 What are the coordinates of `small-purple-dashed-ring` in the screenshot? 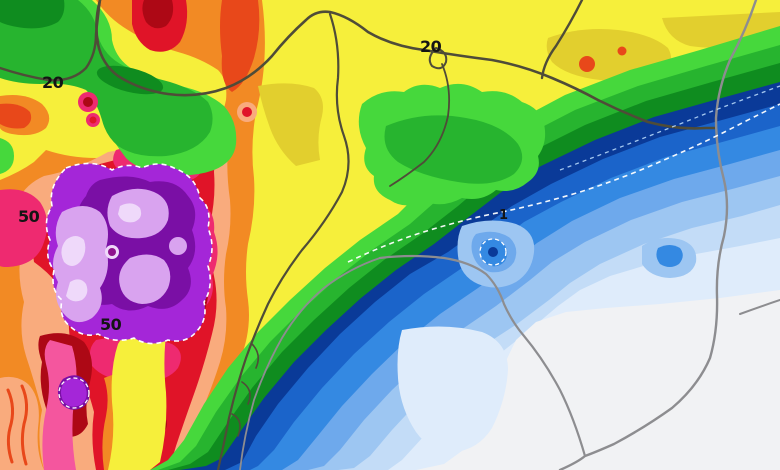 It's located at (74, 393).